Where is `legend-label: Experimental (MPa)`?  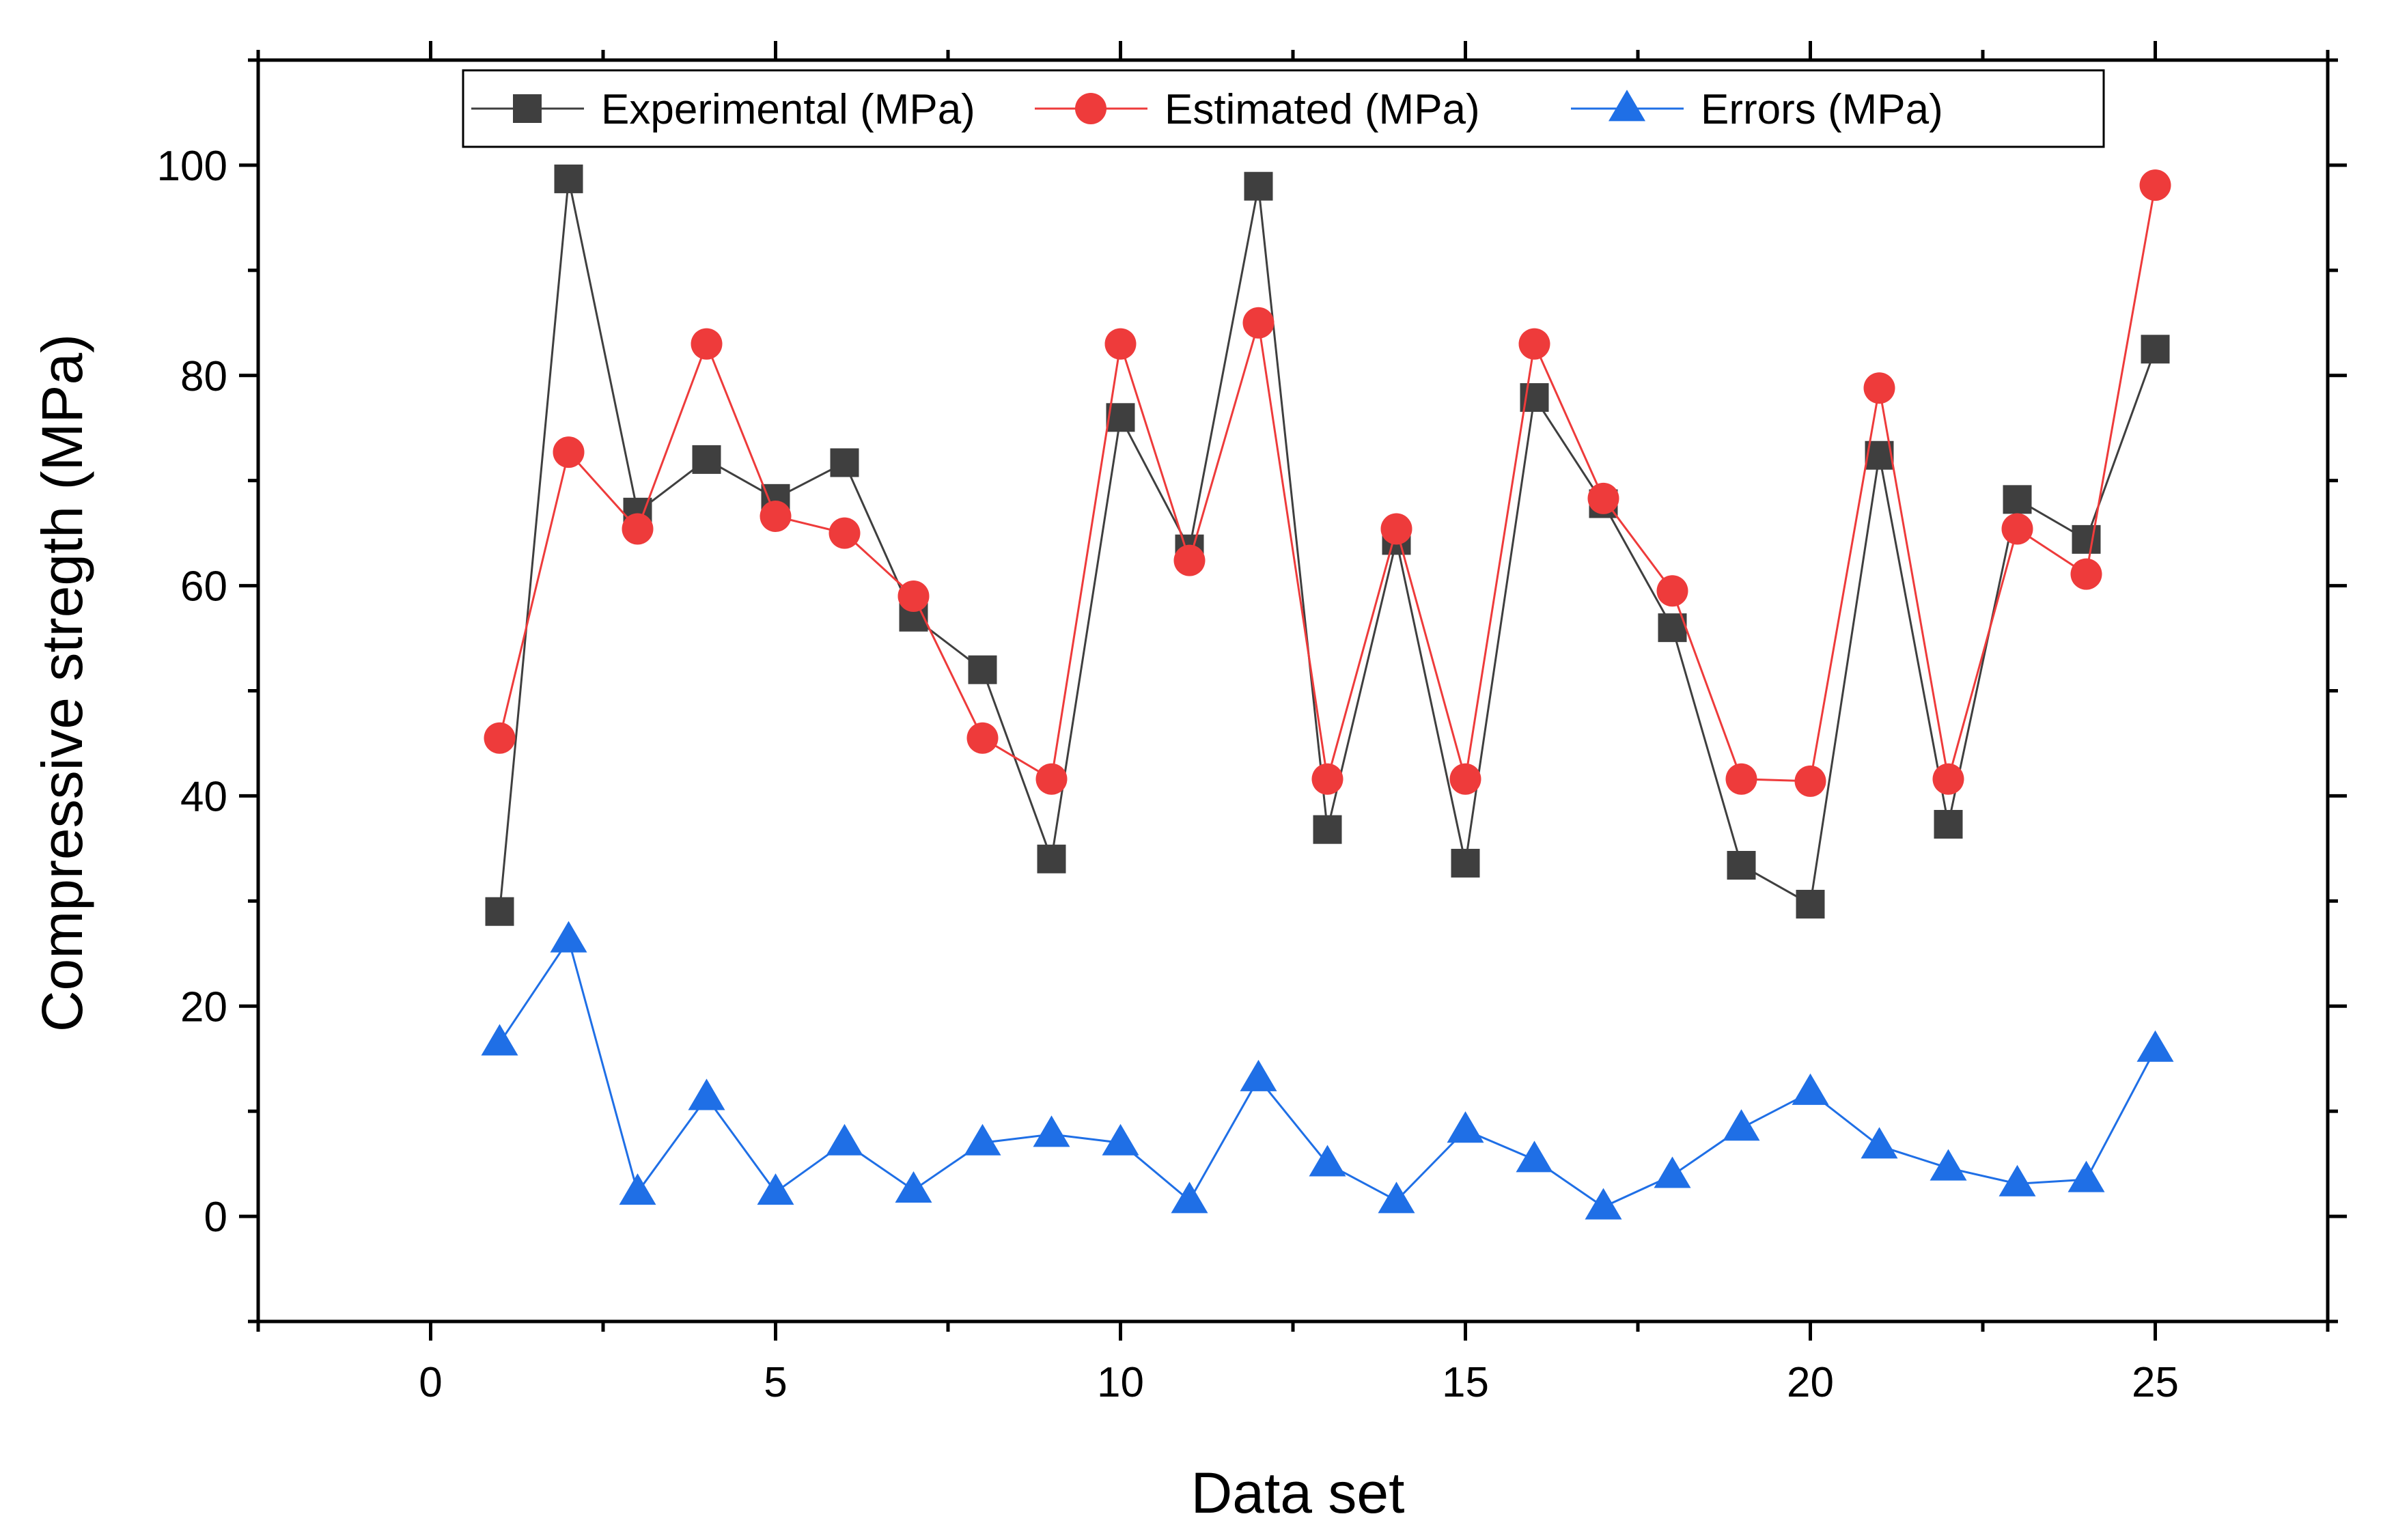 legend-label: Experimental (MPa) is located at coordinates (788, 109).